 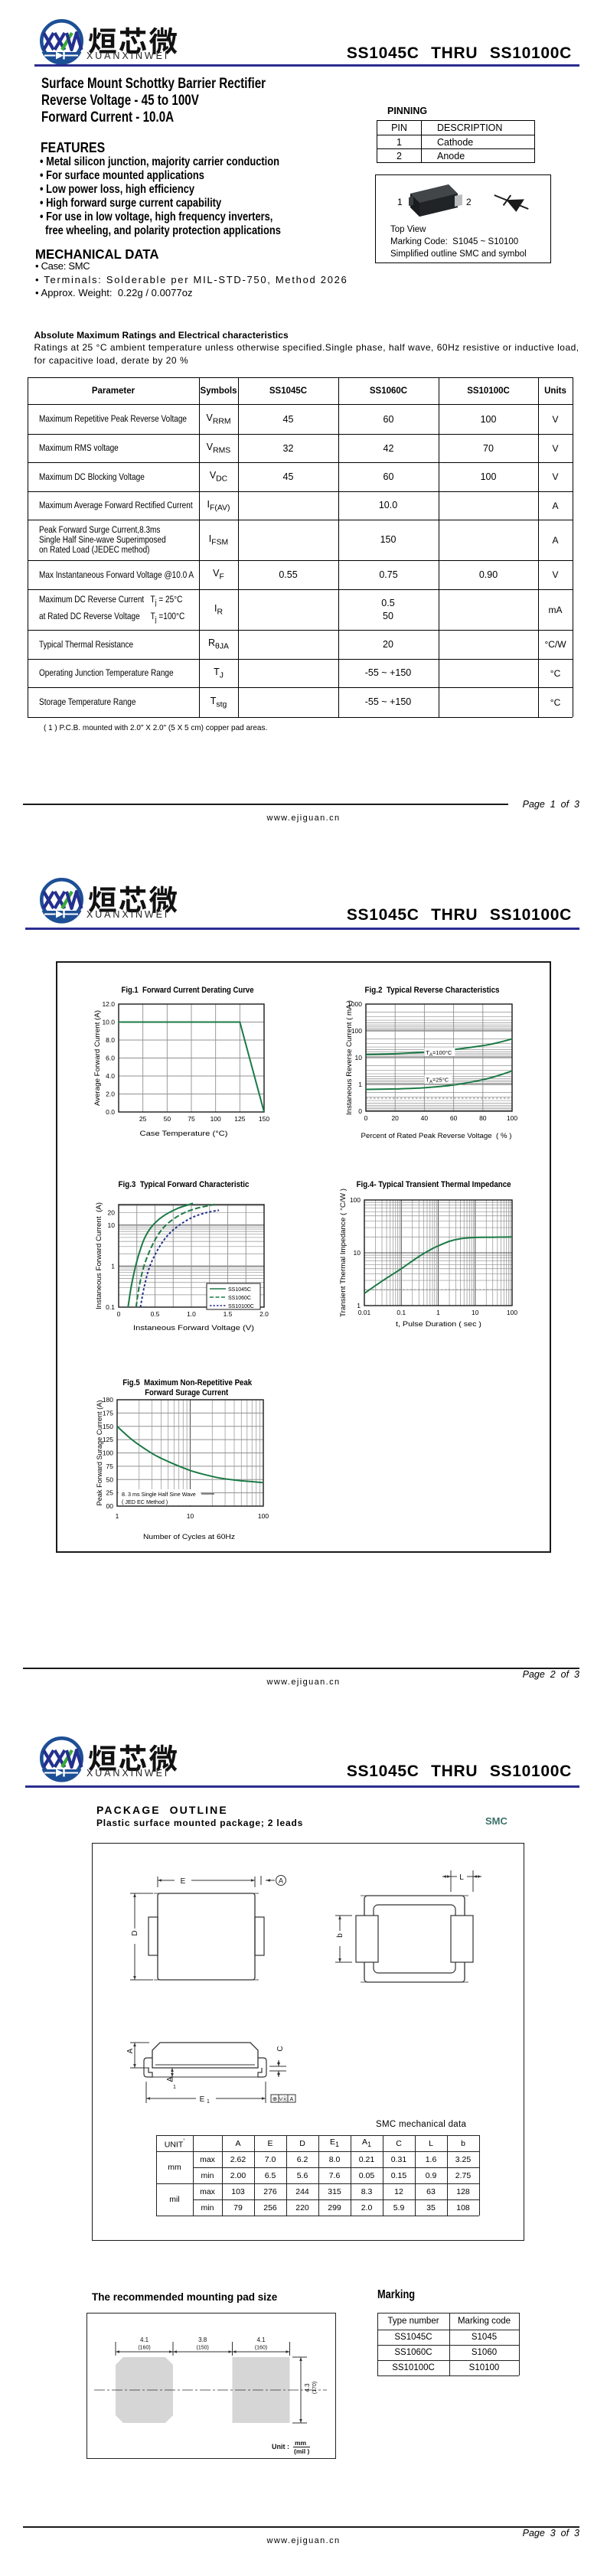 What do you see at coordinates (469, 202) in the screenshot?
I see `svg-text: 2` at bounding box center [469, 202].